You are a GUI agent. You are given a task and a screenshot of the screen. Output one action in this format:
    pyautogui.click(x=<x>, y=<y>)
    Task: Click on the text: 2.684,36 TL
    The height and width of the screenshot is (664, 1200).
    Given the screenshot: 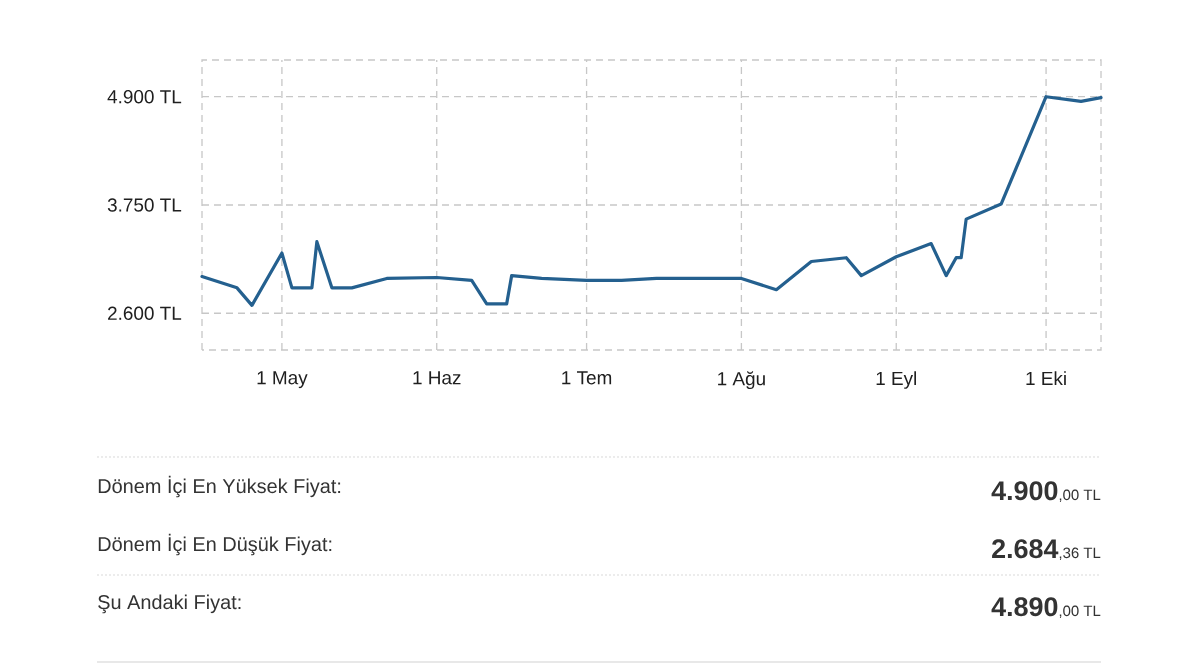 What is the action you would take?
    pyautogui.click(x=1046, y=549)
    